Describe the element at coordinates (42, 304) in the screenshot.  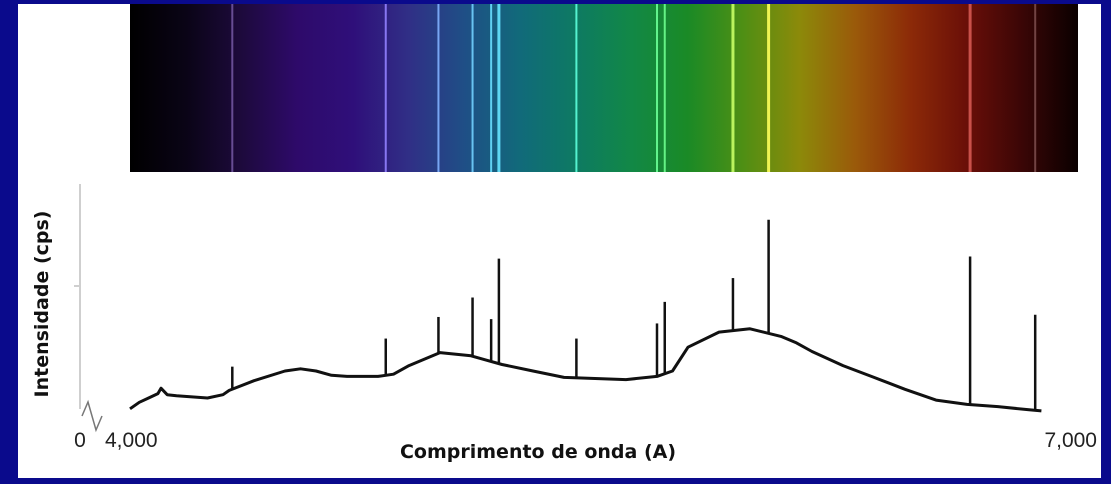
I see `y-axis-label: Intensidade (cps)` at that location.